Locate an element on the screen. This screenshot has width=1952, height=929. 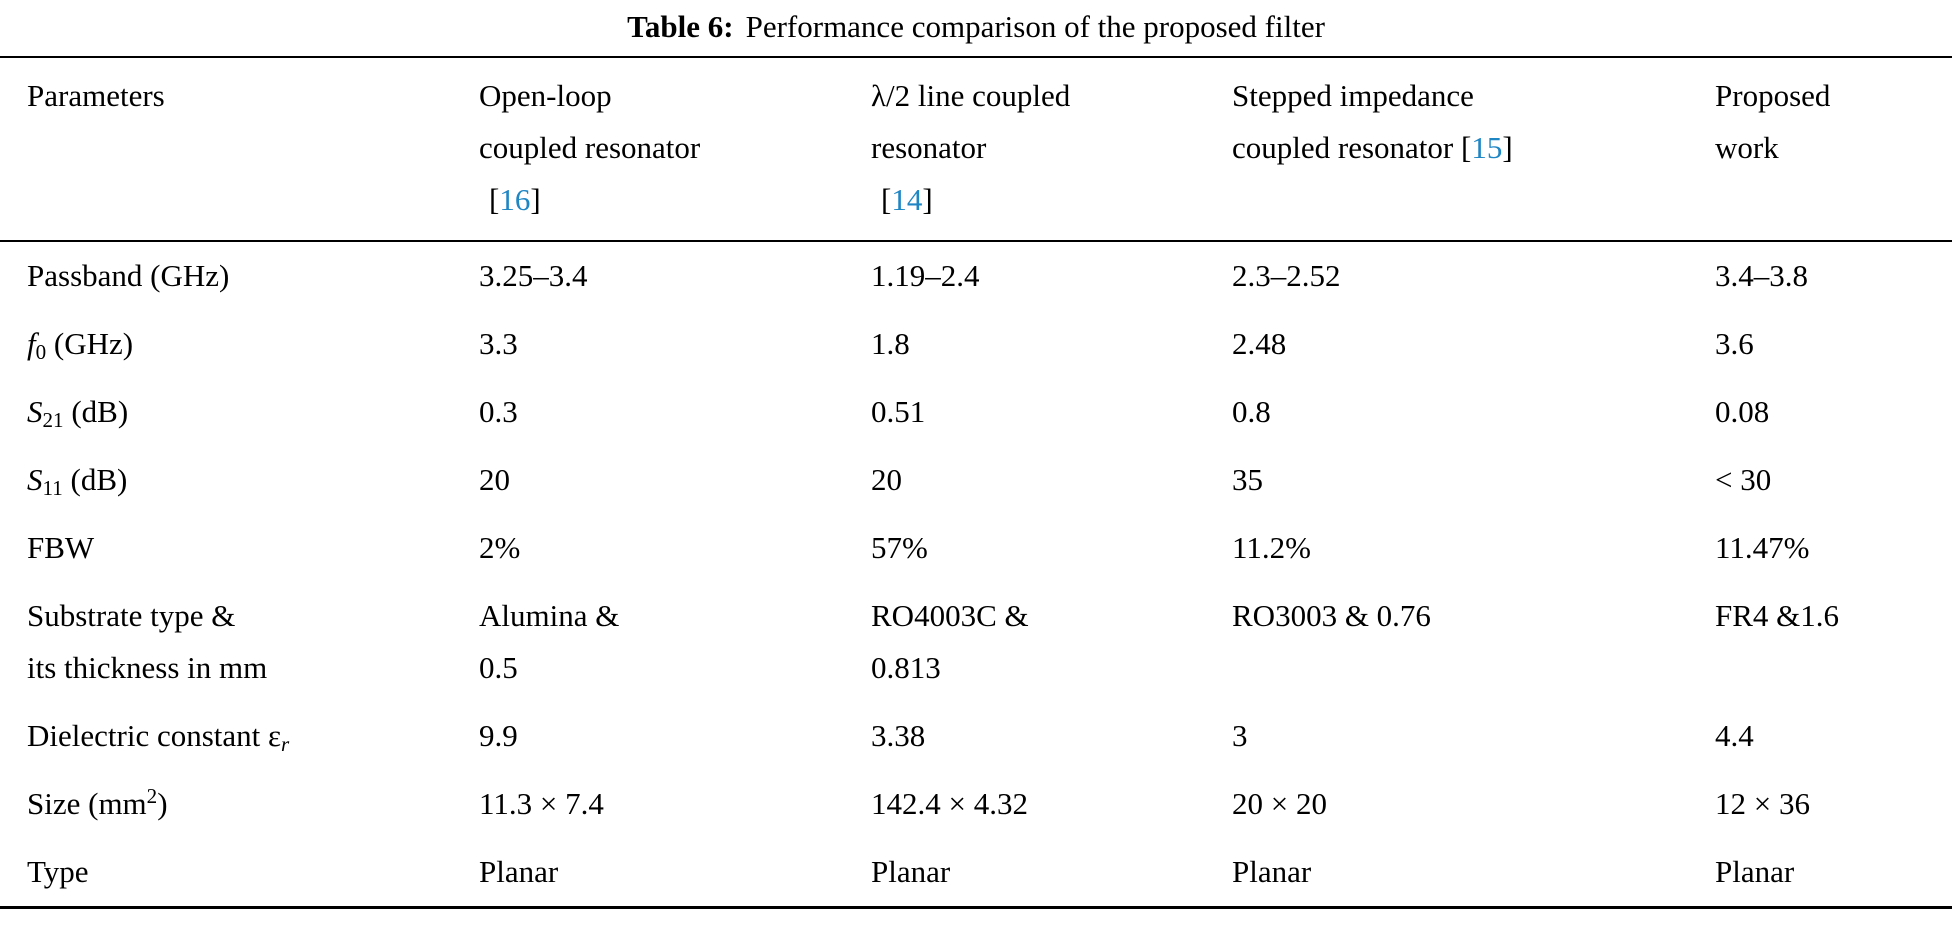
param-s21: S21 (dB) is located at coordinates (239, 412).